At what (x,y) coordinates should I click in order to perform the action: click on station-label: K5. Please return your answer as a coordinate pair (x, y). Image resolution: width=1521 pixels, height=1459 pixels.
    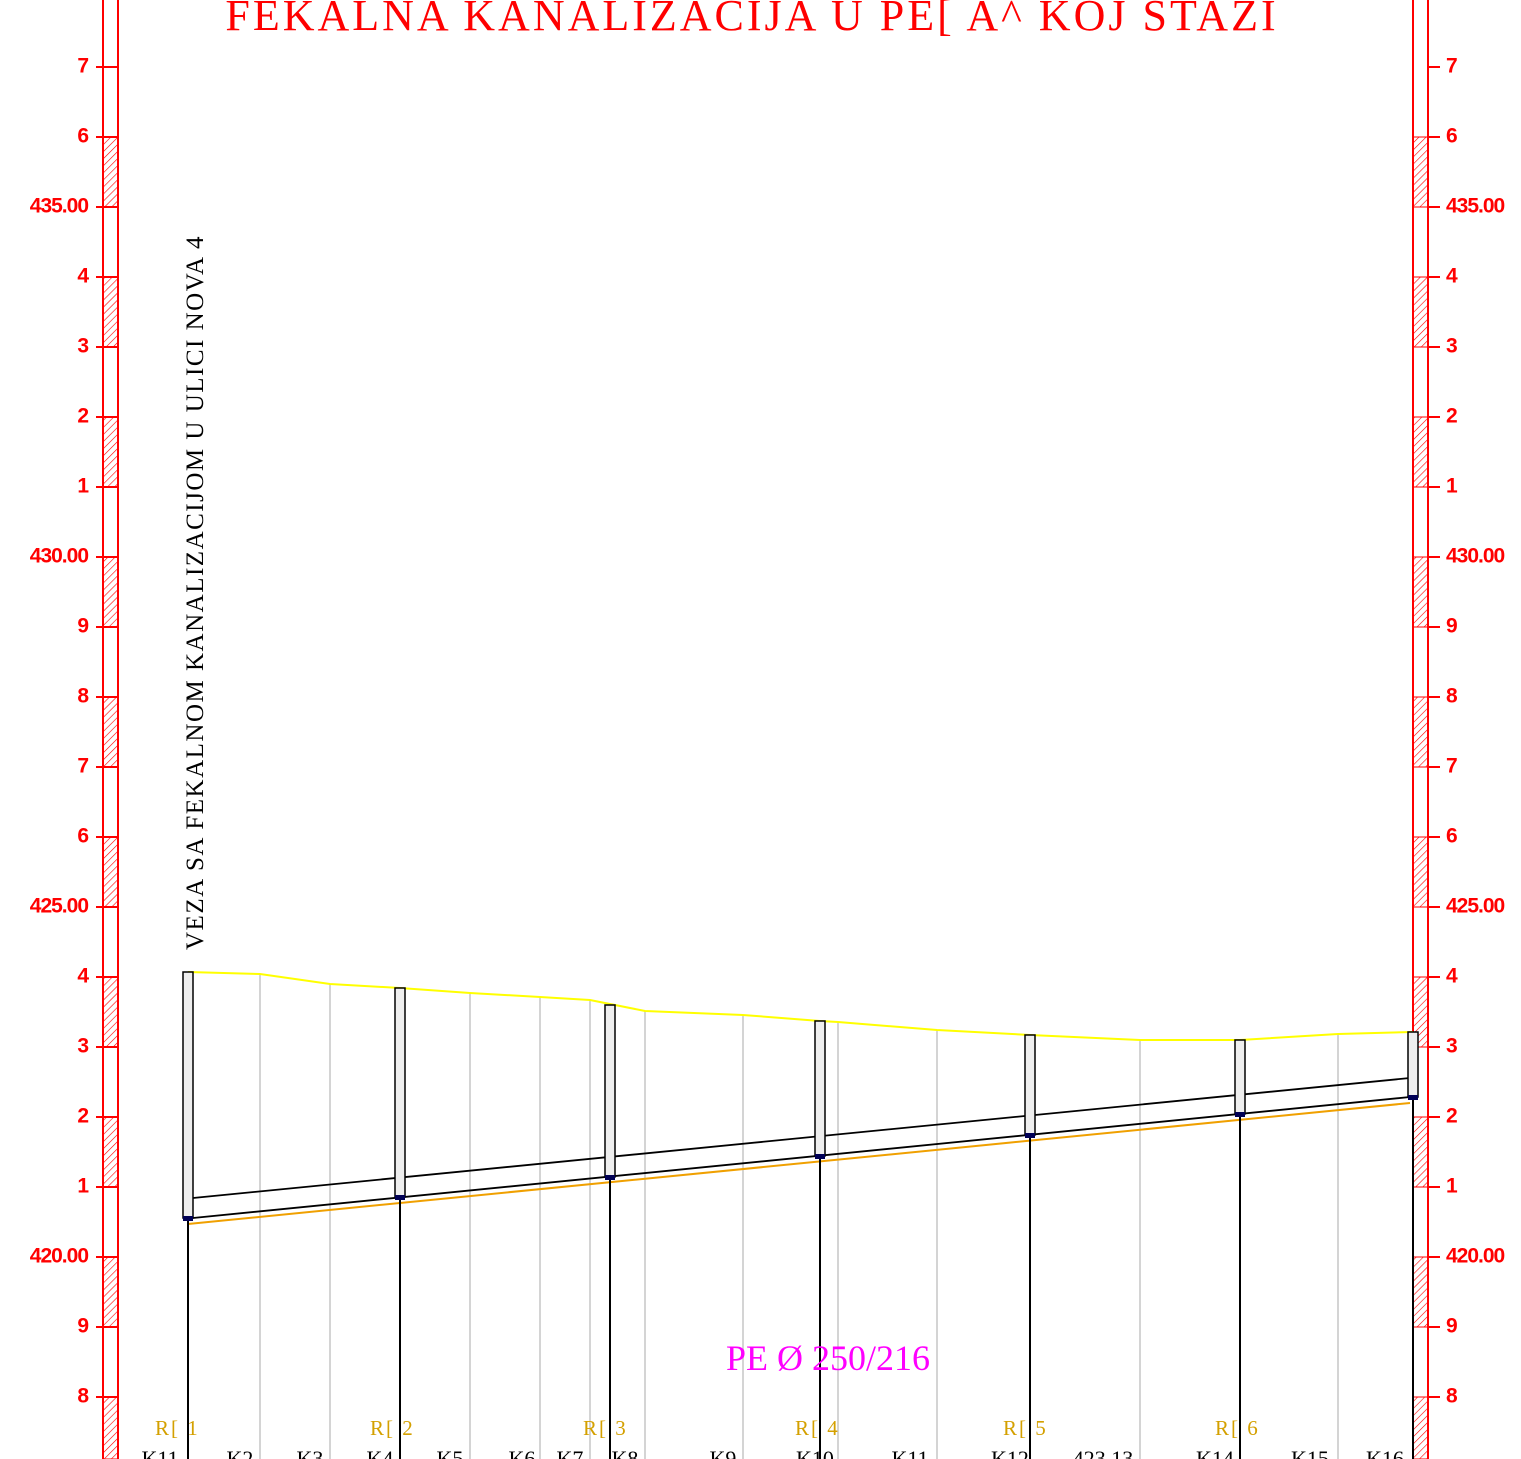
    Looking at the image, I should click on (450, 1452).